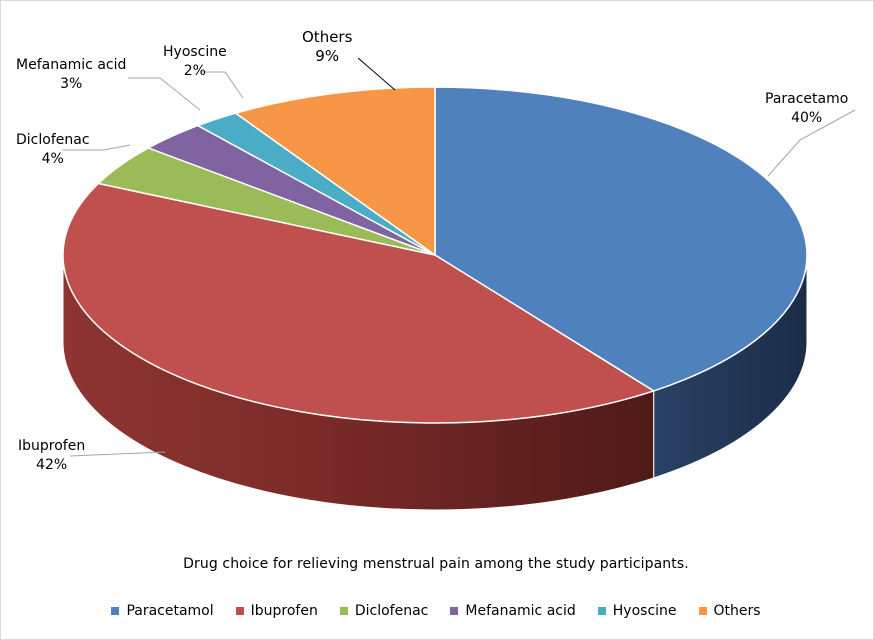 The height and width of the screenshot is (640, 874). I want to click on data-label-paracetamol: Paracetamo 40%, so click(806, 109).